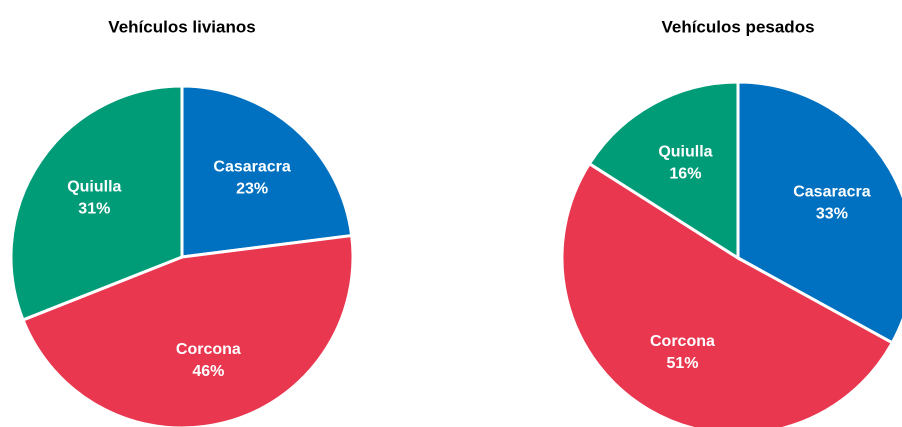 This screenshot has height=427, width=902. Describe the element at coordinates (737, 26) in the screenshot. I see `chart-title: Vehículos pesados` at that location.